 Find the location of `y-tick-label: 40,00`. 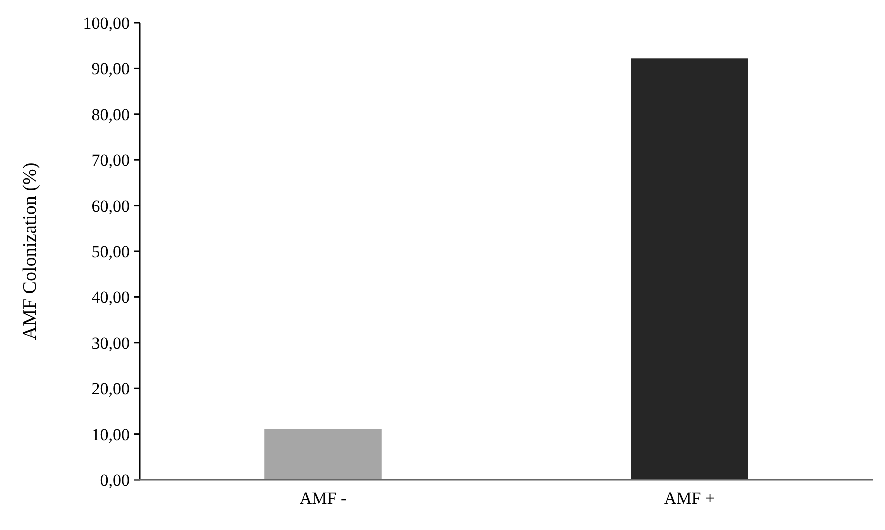

y-tick-label: 40,00 is located at coordinates (111, 298).